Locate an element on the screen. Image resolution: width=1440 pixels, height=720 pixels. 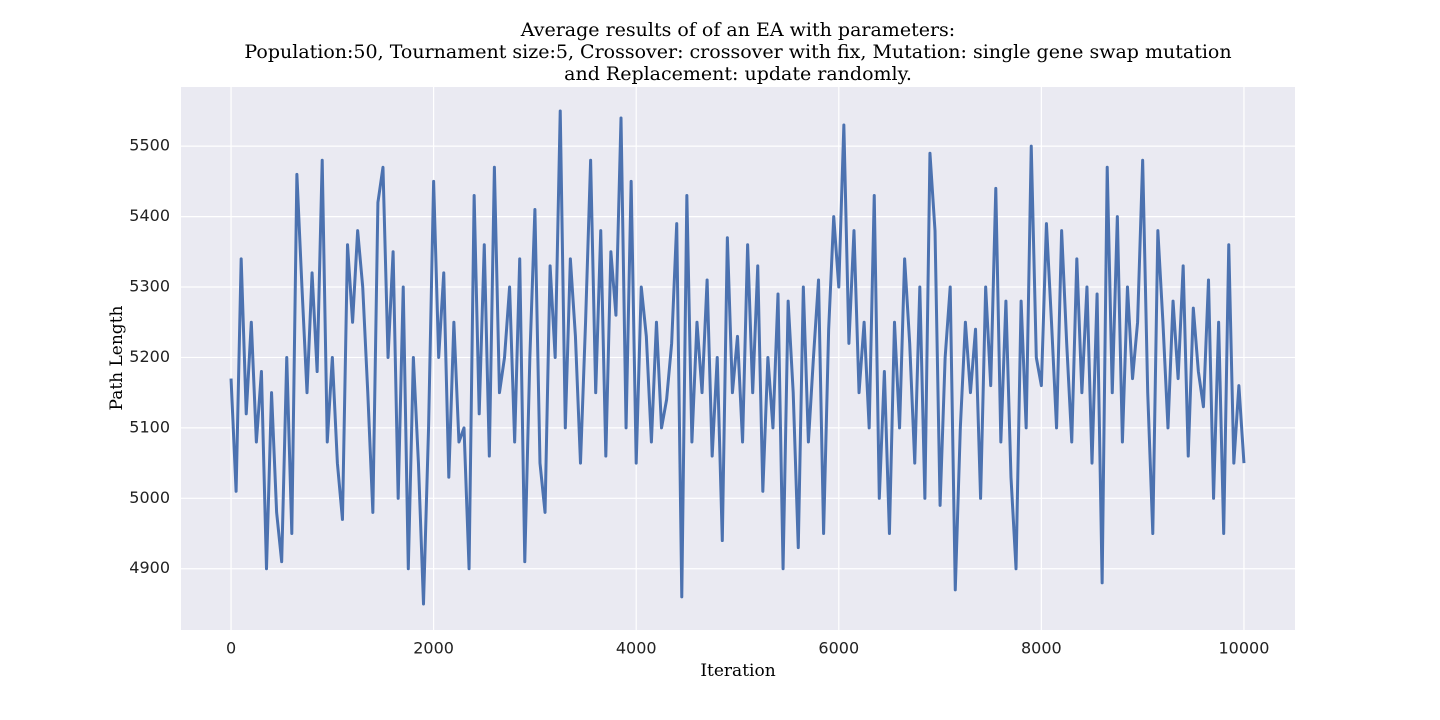
y-tick-label: 5400 is located at coordinates (149, 215).